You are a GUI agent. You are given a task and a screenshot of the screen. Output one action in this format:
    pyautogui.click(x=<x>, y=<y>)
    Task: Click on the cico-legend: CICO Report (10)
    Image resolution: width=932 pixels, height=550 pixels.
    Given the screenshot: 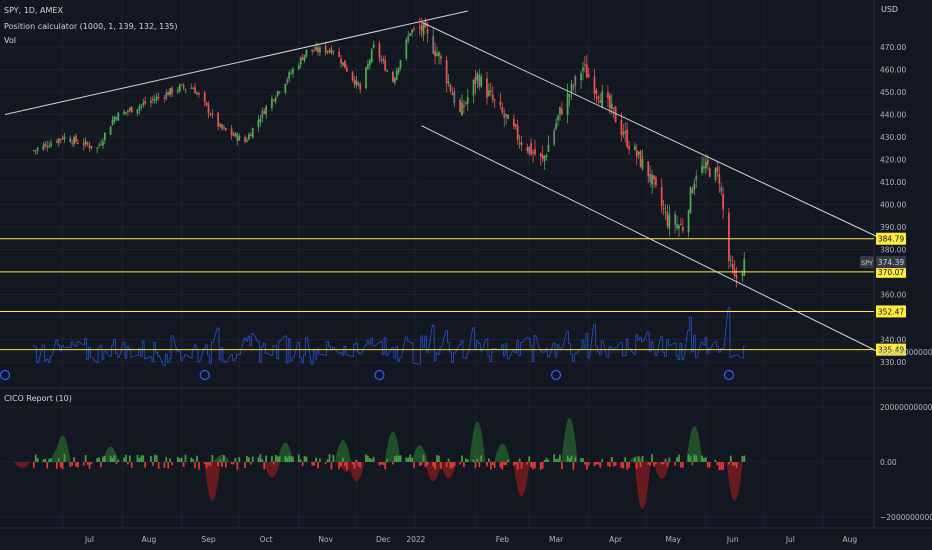 What is the action you would take?
    pyautogui.click(x=38, y=398)
    